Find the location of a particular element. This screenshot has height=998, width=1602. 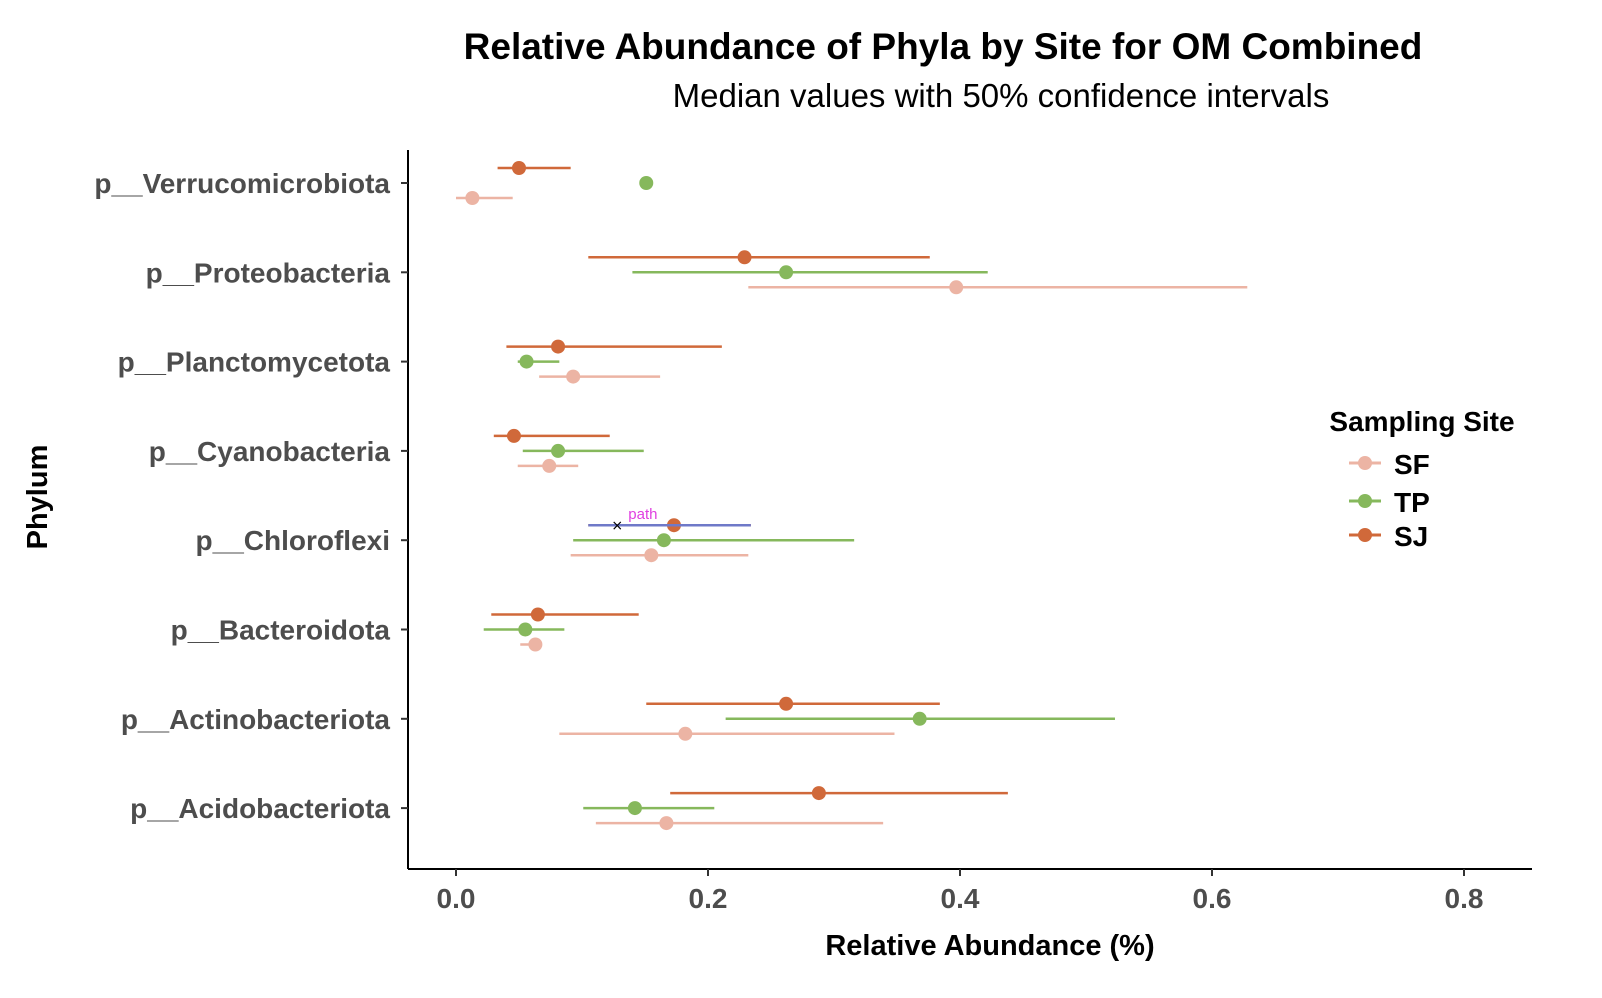

y-tick-label: p__Chloroflexi is located at coordinates (293, 540).